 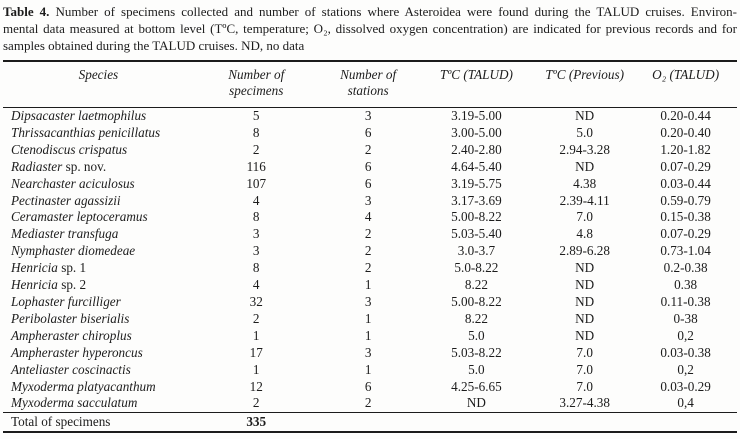 I want to click on table-row: Henricia sp. 1 8 2 5.0-8.22 ND 0.2-0.38, so click(x=370, y=268).